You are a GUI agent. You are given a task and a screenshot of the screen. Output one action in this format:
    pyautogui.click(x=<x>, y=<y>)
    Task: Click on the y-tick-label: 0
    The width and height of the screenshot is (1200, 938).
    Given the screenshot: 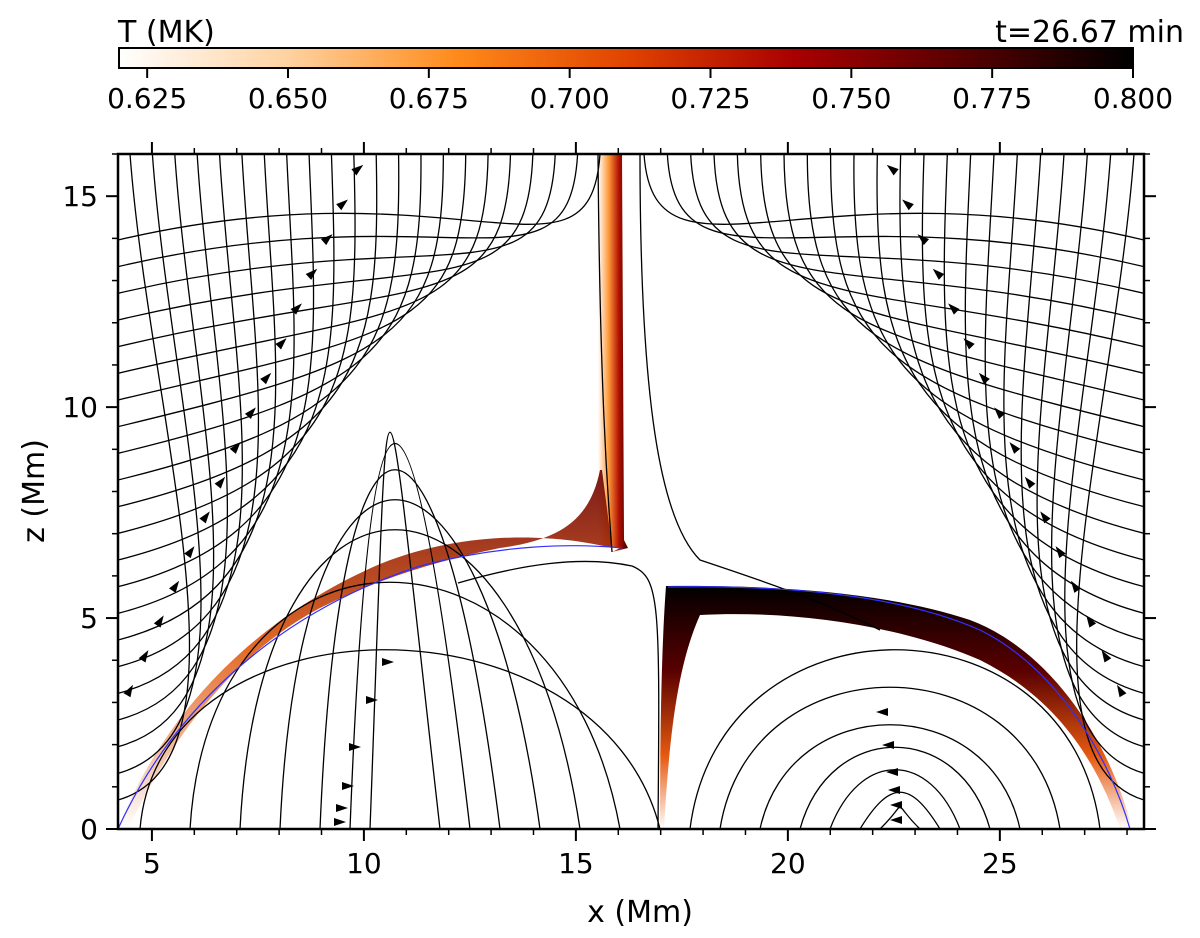 What is the action you would take?
    pyautogui.click(x=89, y=829)
    